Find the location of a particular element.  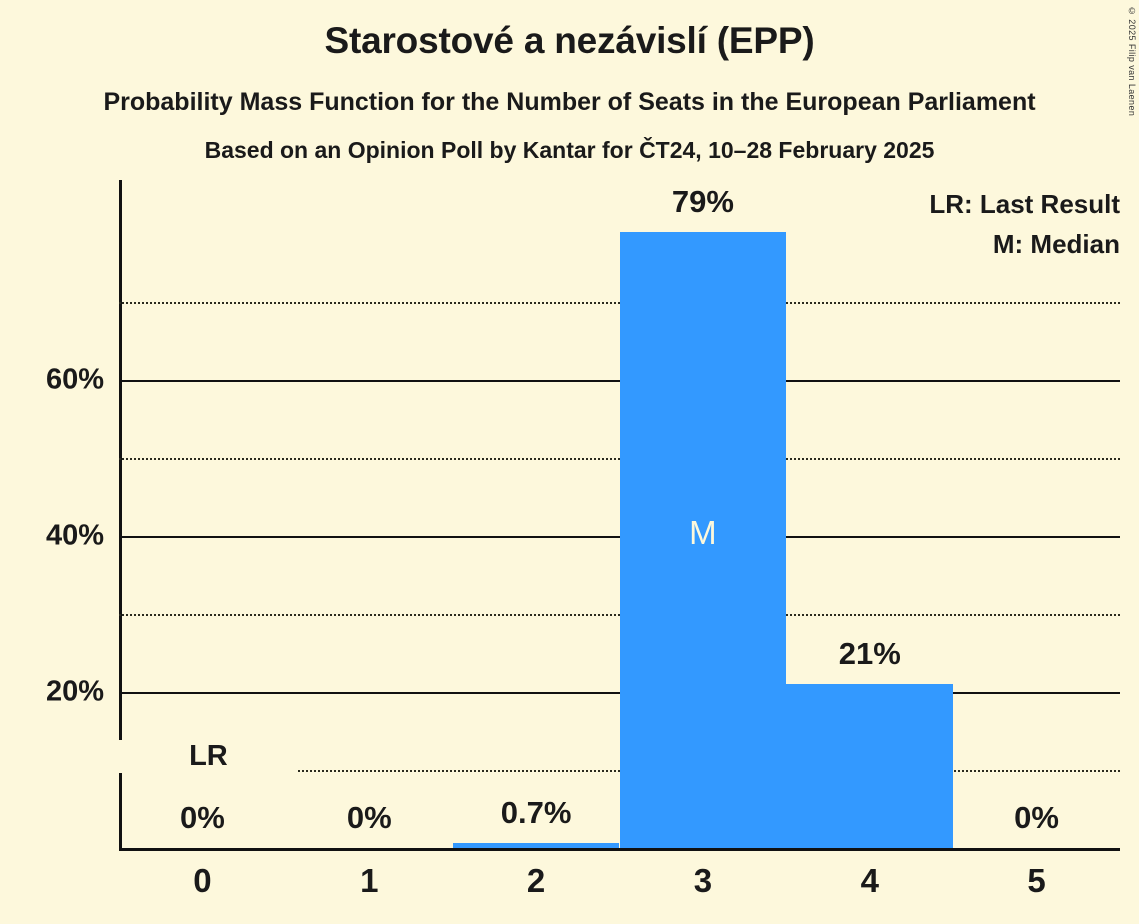

x-axis-tick-label: 2 is located at coordinates (536, 880).